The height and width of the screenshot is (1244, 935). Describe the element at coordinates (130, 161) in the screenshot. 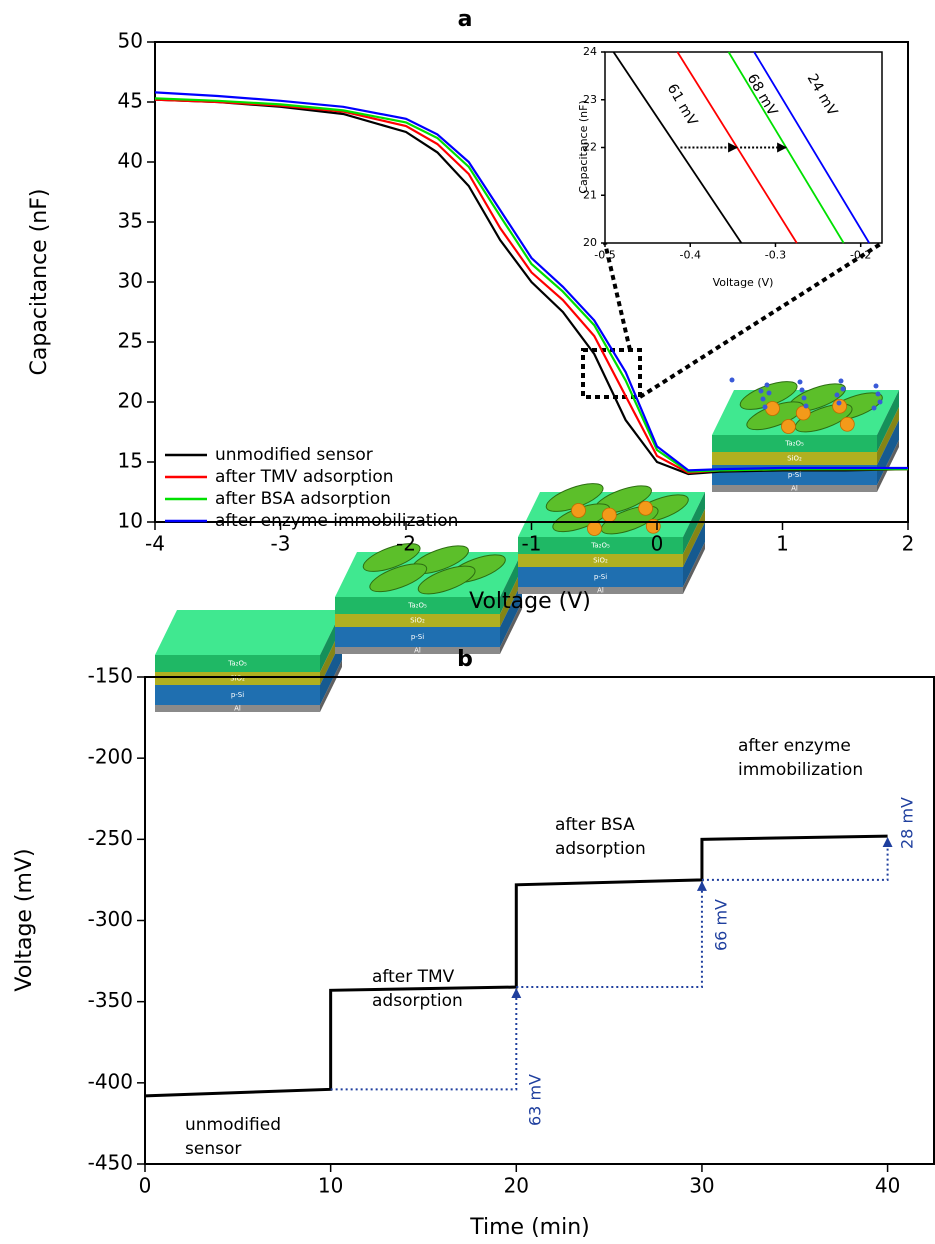

I see `y-tick-label: 40` at that location.